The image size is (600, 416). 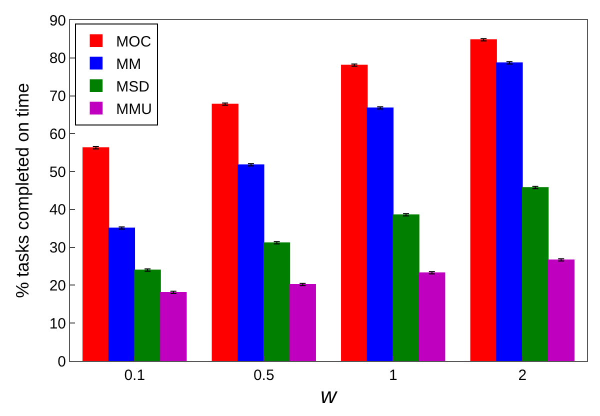 I want to click on y-tick-label: 0, so click(x=62, y=361).